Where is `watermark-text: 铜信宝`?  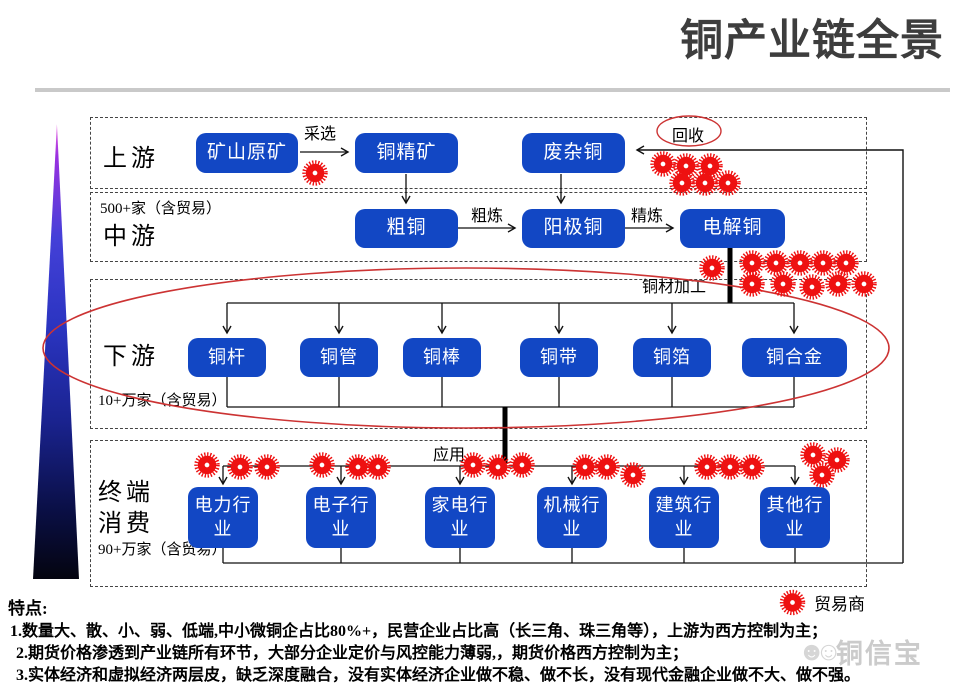
watermark-text: 铜信宝 is located at coordinates (879, 654).